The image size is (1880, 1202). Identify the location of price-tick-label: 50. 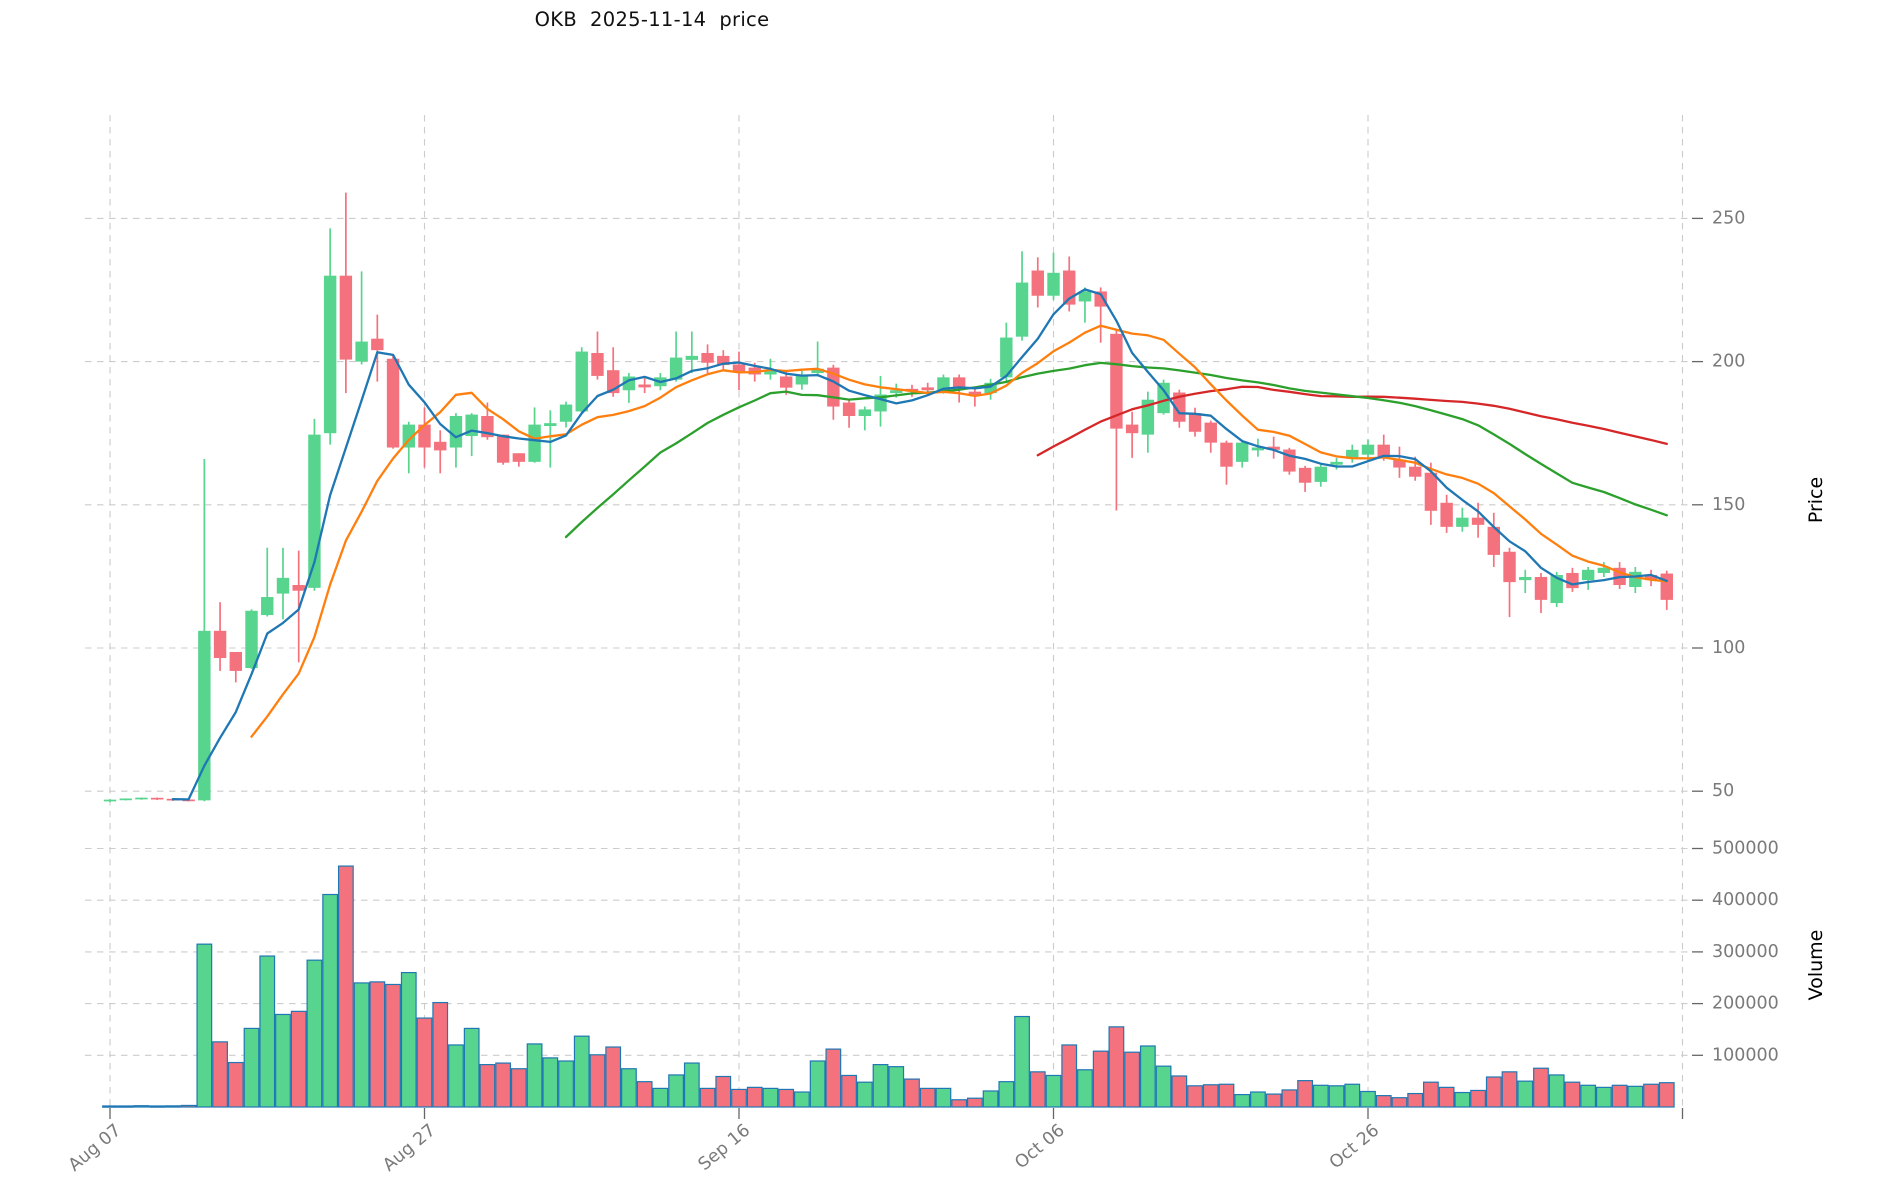
(1723, 791).